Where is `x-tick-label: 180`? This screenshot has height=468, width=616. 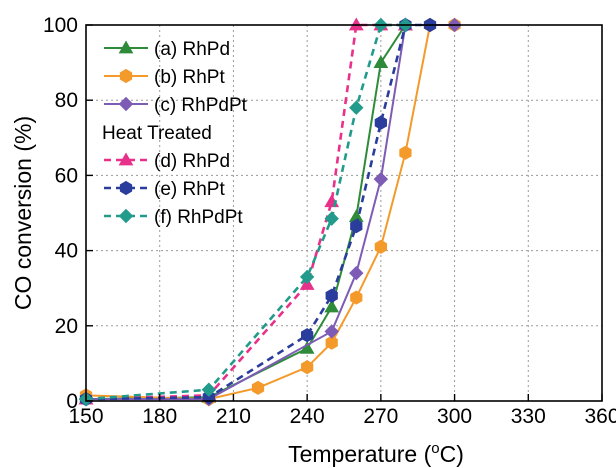
x-tick-label: 180 is located at coordinates (159, 416).